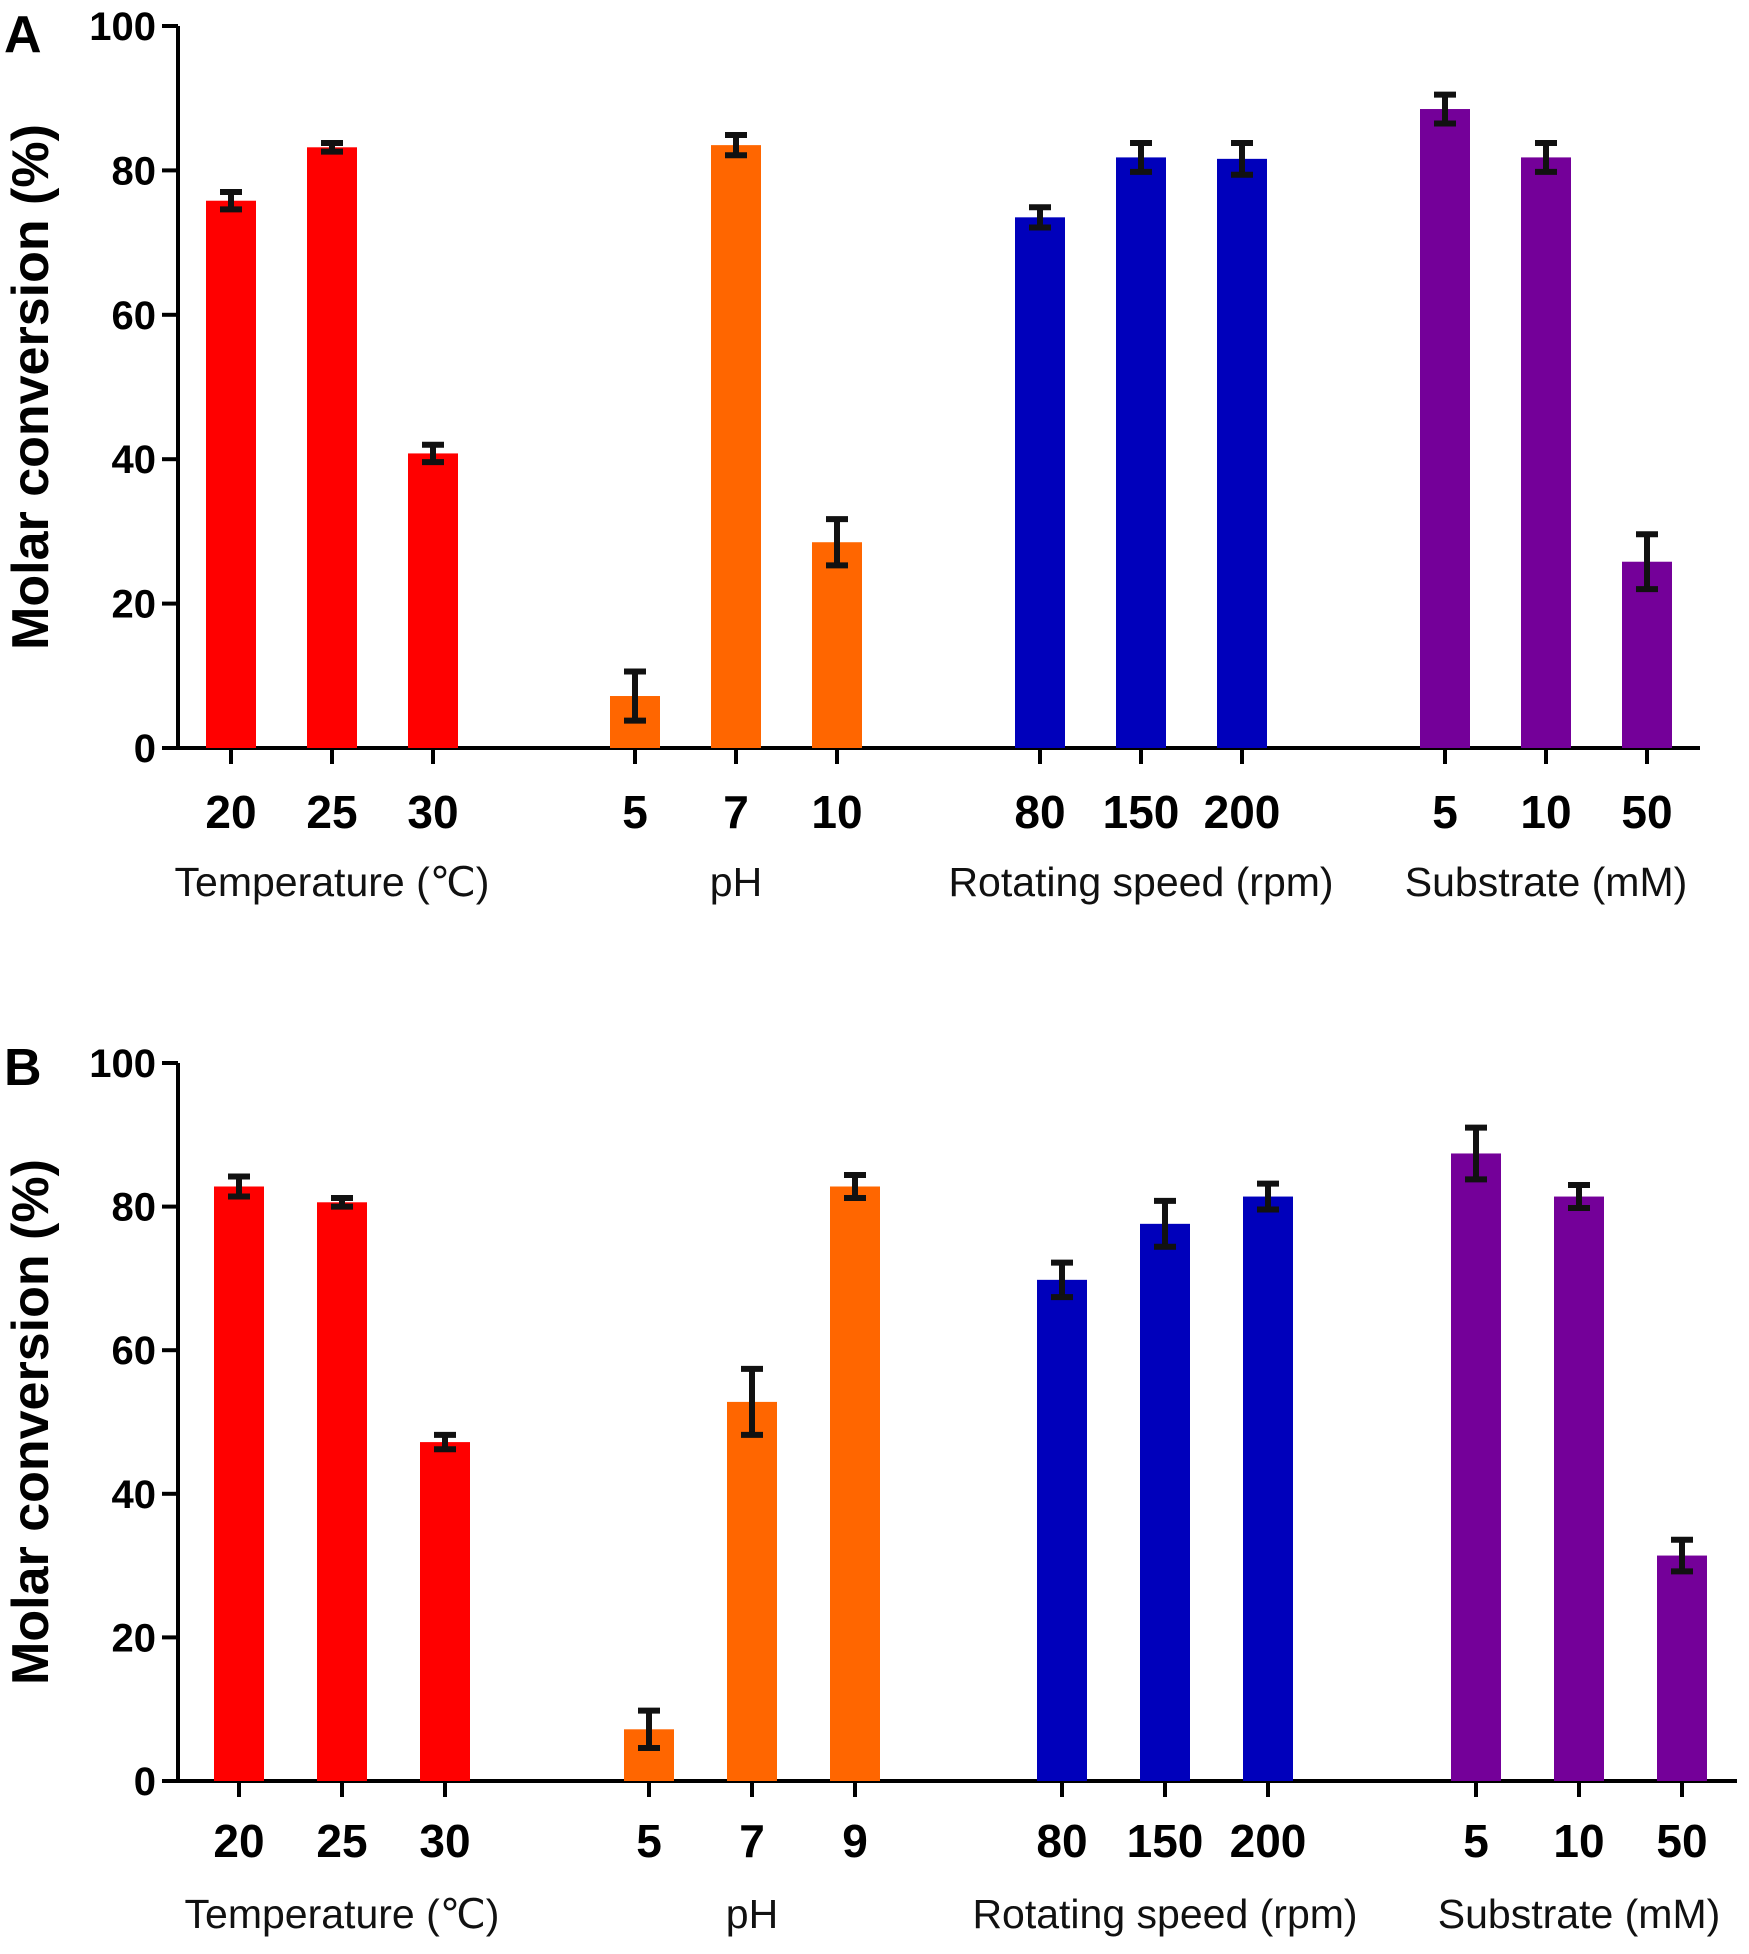 The image size is (1749, 1954). What do you see at coordinates (23, 1068) in the screenshot?
I see `panel-label: B` at bounding box center [23, 1068].